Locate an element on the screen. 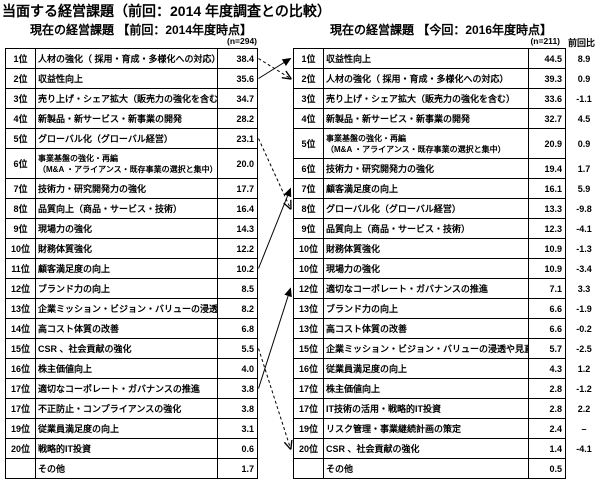 This screenshot has width=600, height=480. table-row: 19位 従業員満足度の向上 3.1 is located at coordinates (131, 428).